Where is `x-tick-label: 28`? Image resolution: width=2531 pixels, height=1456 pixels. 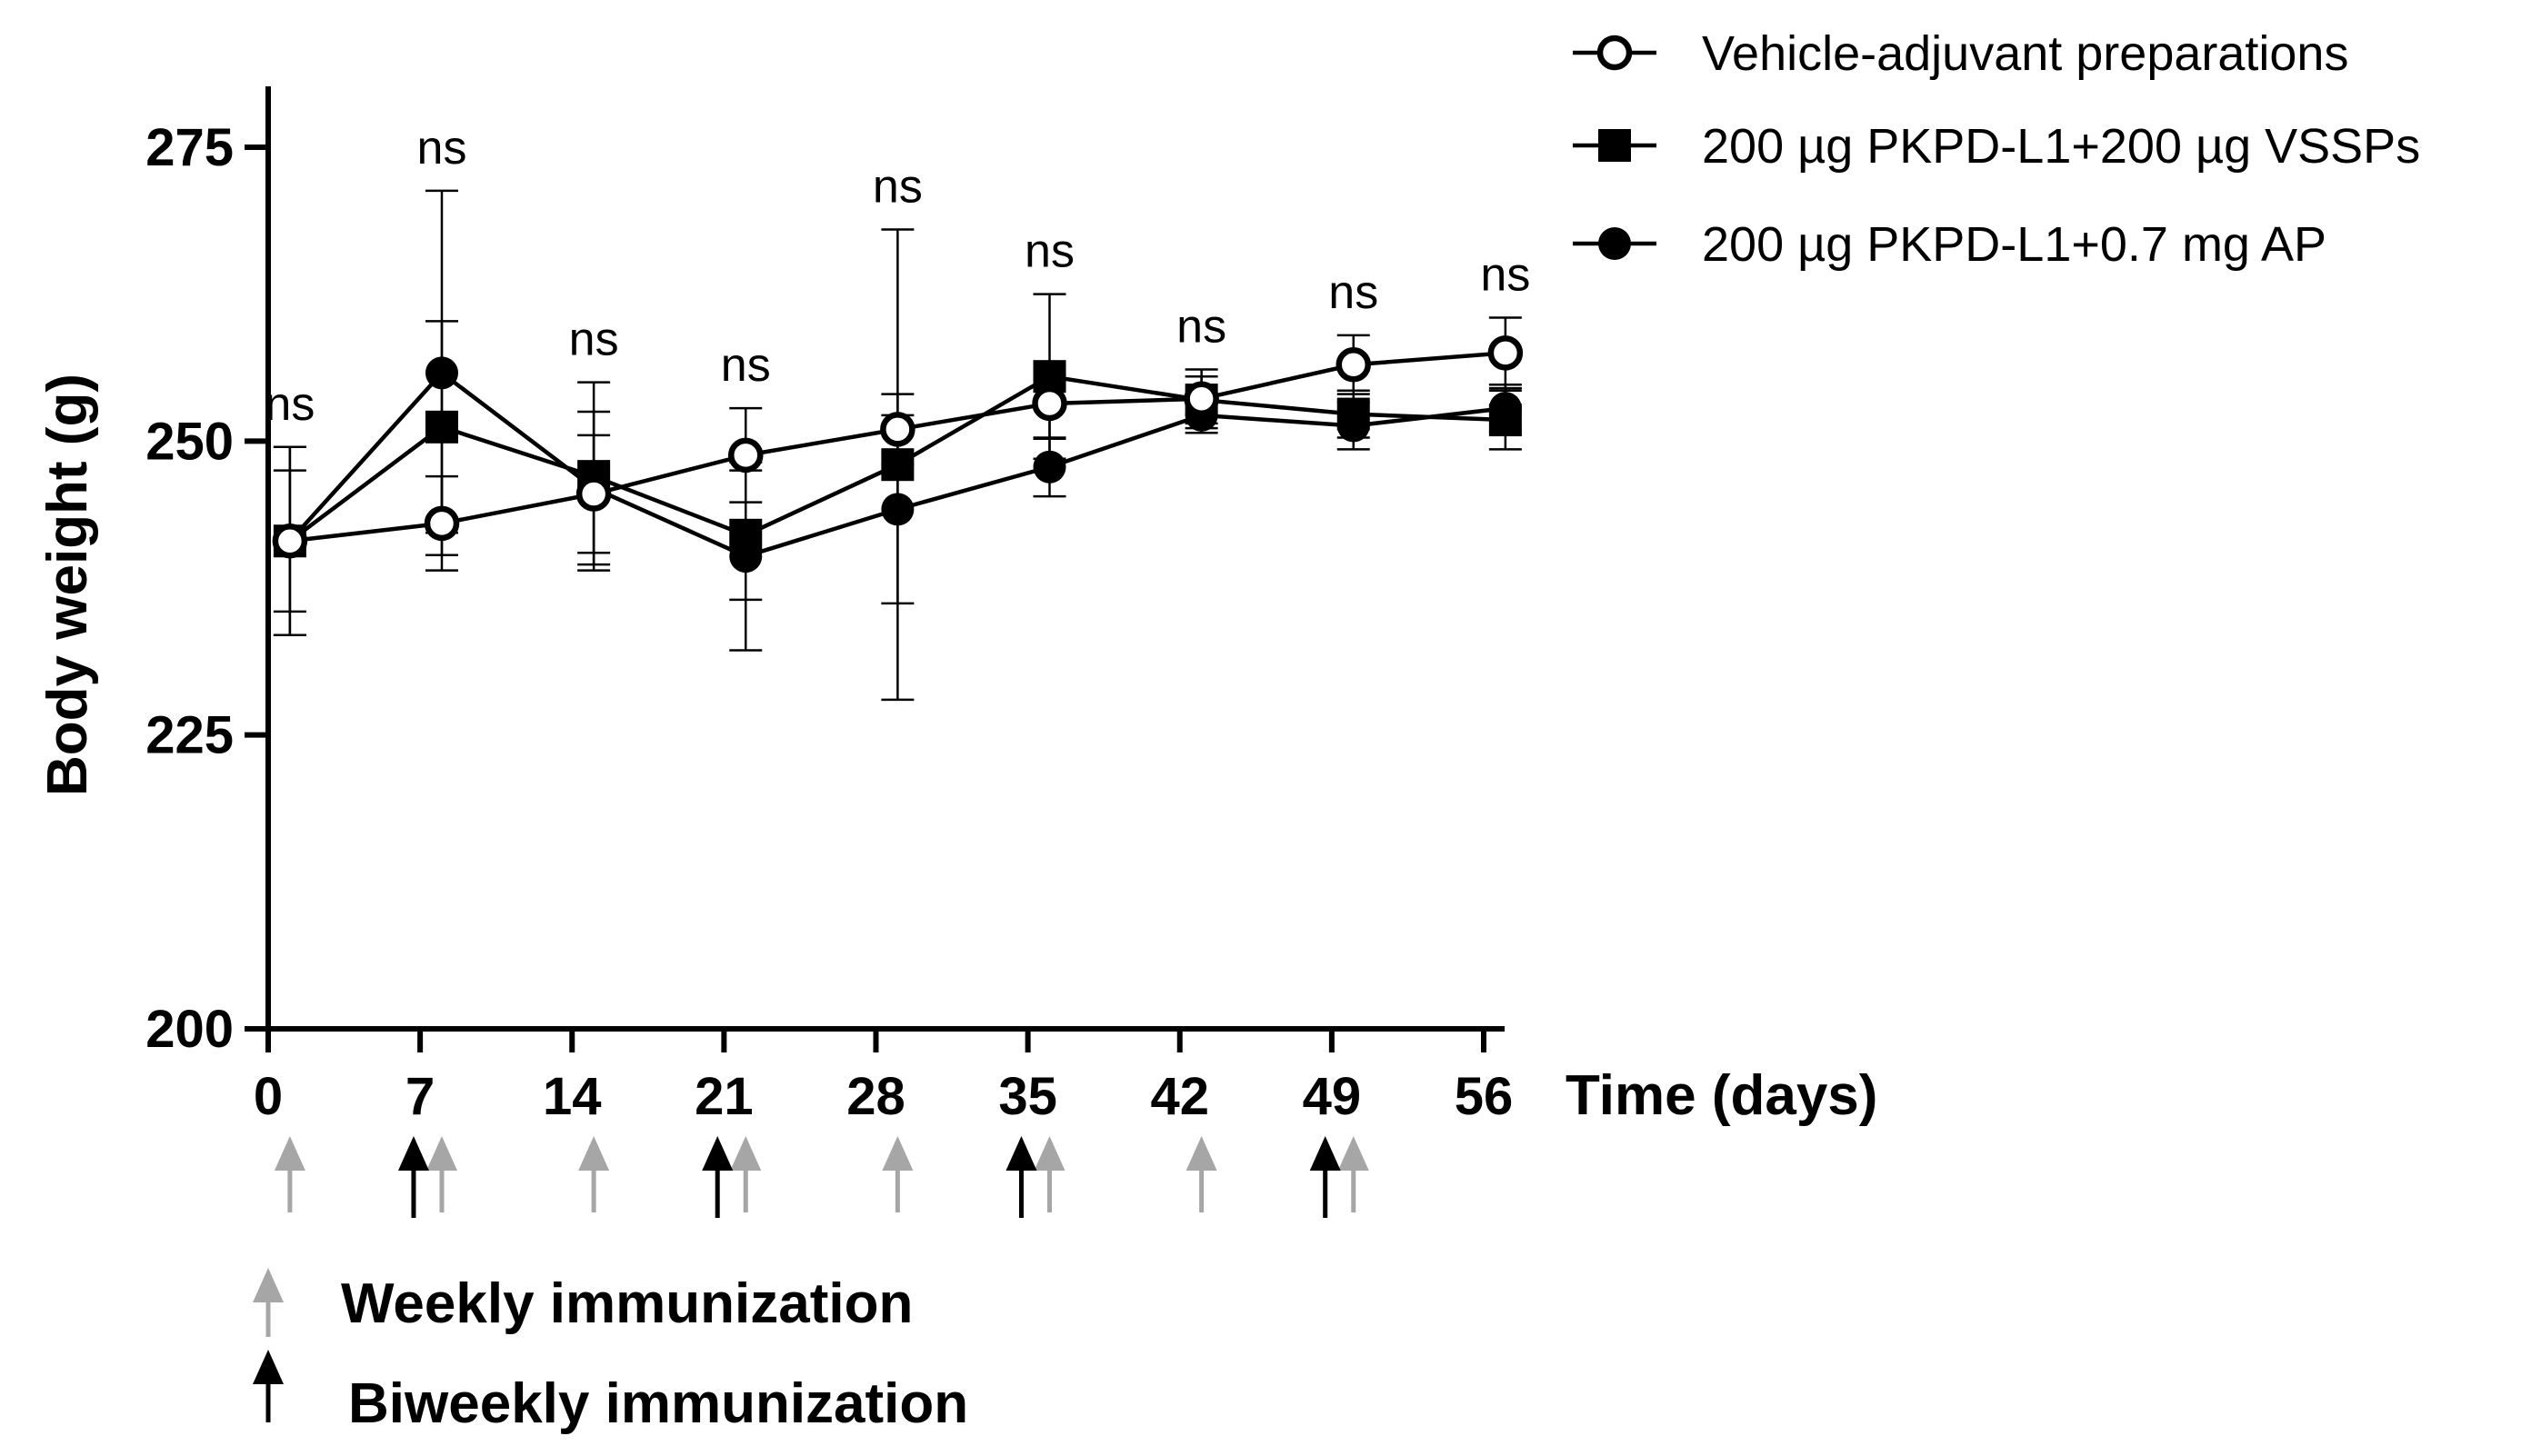 x-tick-label: 28 is located at coordinates (875, 1096).